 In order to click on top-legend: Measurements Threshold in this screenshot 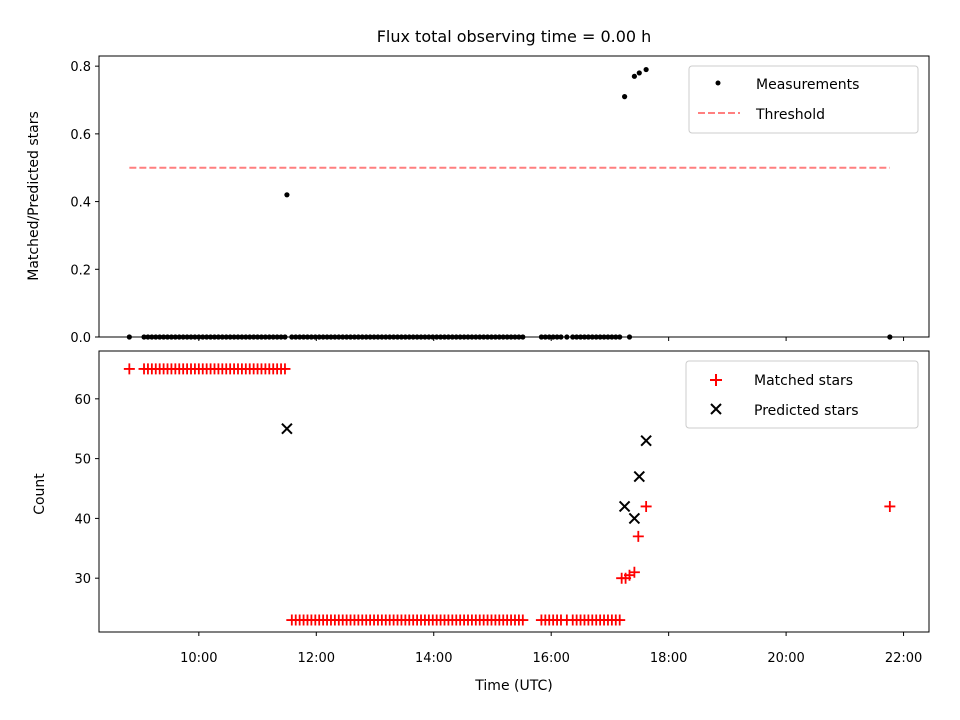, I will do `click(803, 99)`.